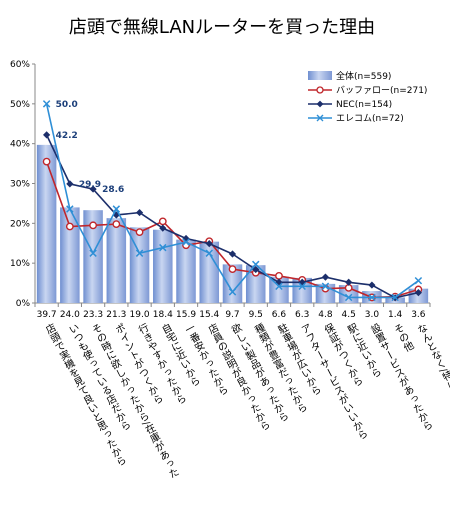 This screenshot has width=450, height=531. I want to click on y-tick-label: 20%, so click(20, 224).